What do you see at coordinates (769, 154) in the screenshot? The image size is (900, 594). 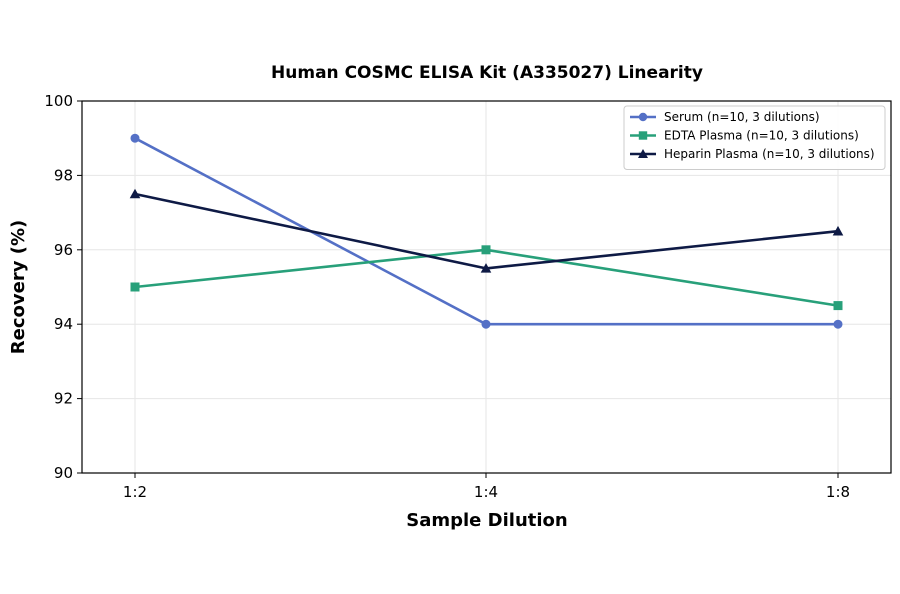 I see `legend-label: Heparin Plasma (n=10, 3 dilutions)` at bounding box center [769, 154].